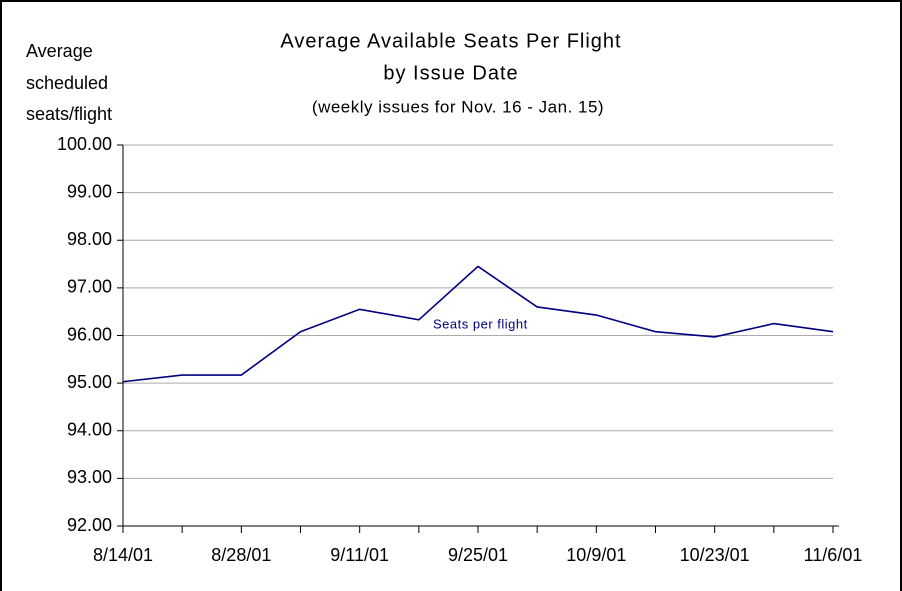 The image size is (902, 591). Describe the element at coordinates (59, 51) in the screenshot. I see `y-axis-label: Average` at that location.